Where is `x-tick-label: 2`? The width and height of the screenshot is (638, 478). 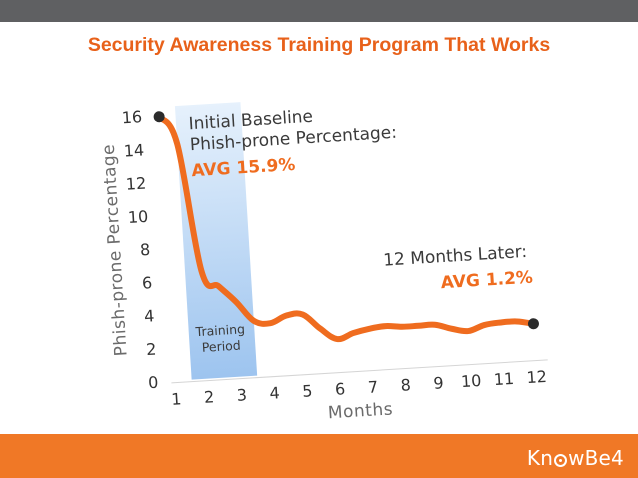 x-tick-label: 2 is located at coordinates (208, 397).